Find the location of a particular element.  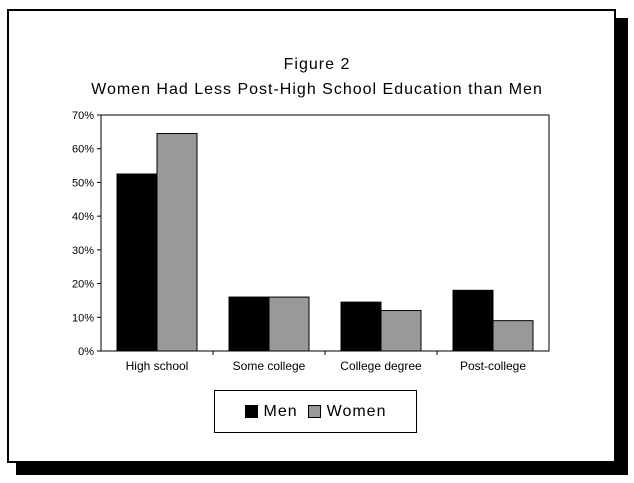

y-tick-label: 0% is located at coordinates (86, 352).